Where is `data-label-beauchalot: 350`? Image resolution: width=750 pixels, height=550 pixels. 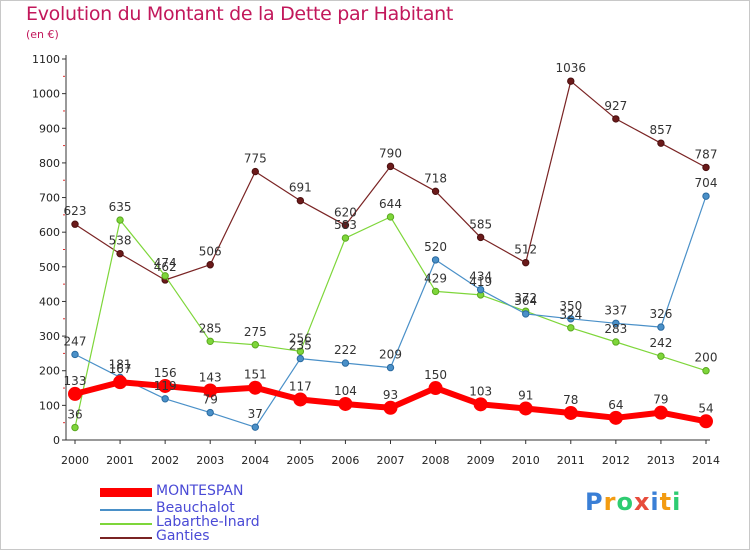 data-label-beauchalot: 350 is located at coordinates (570, 306).